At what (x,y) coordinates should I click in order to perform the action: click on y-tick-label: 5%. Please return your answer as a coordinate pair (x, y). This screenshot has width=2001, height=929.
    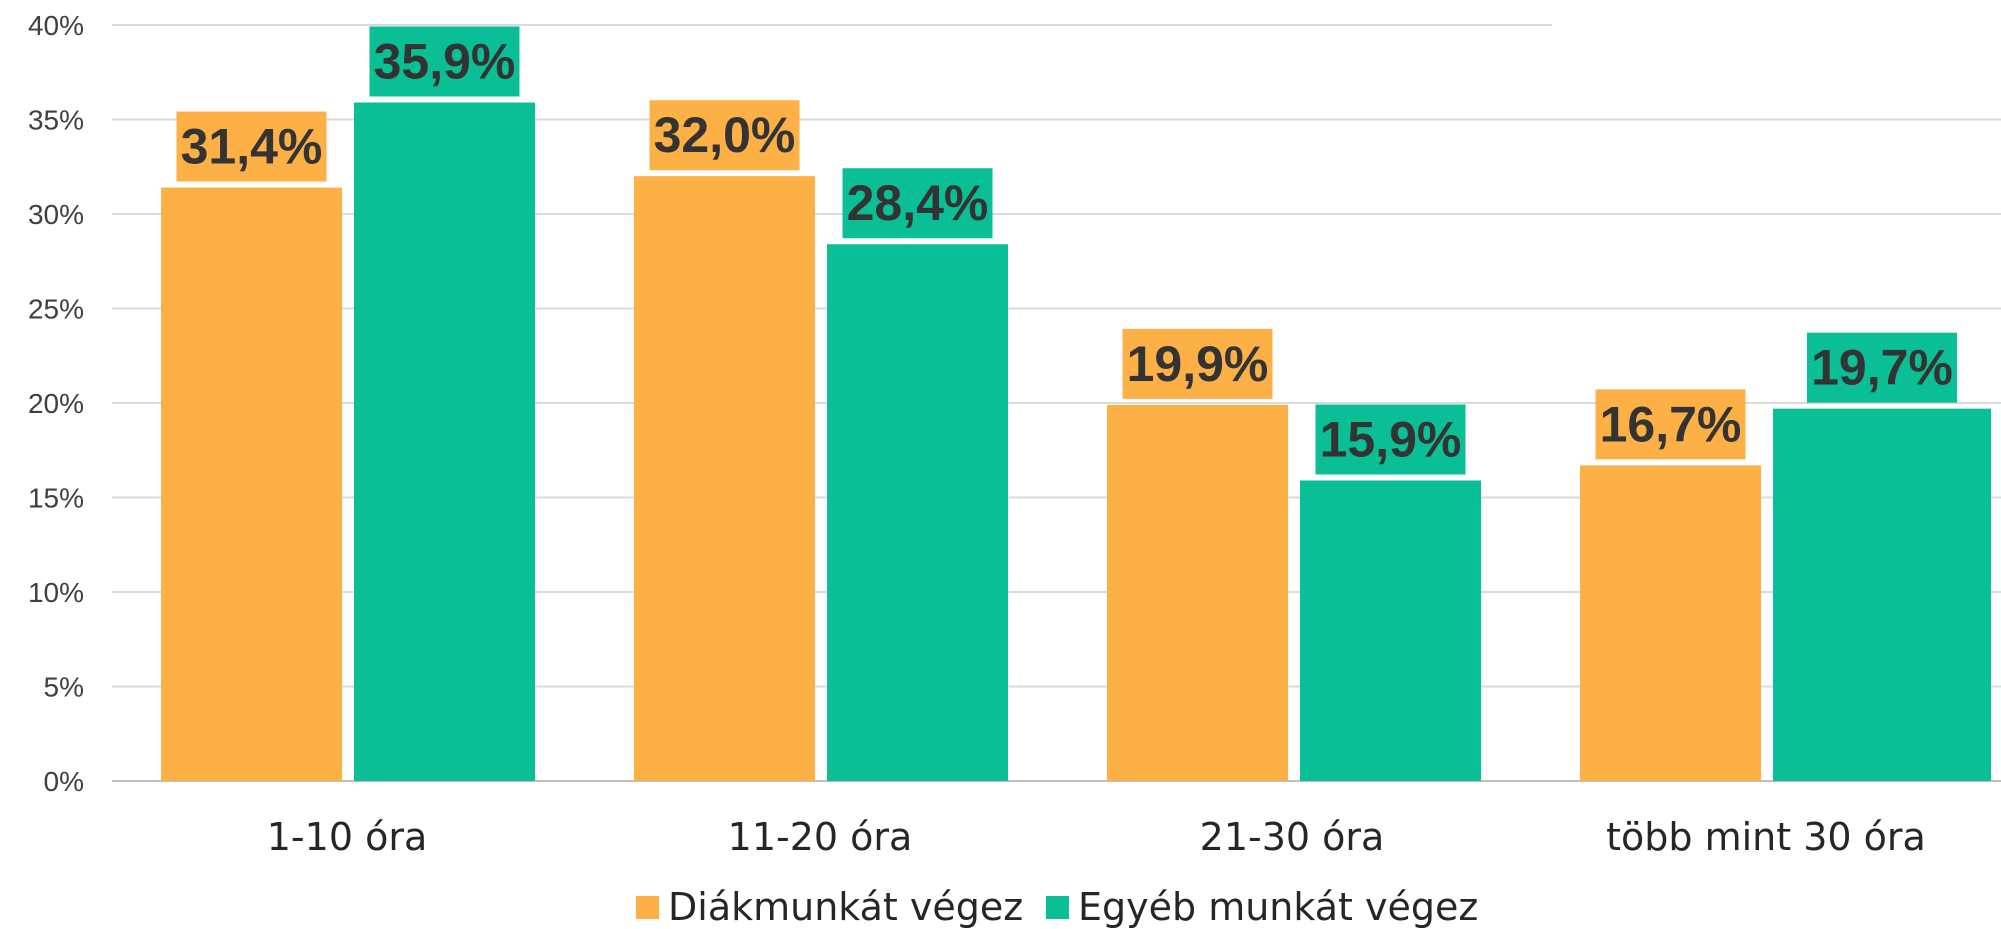
    Looking at the image, I should click on (64, 687).